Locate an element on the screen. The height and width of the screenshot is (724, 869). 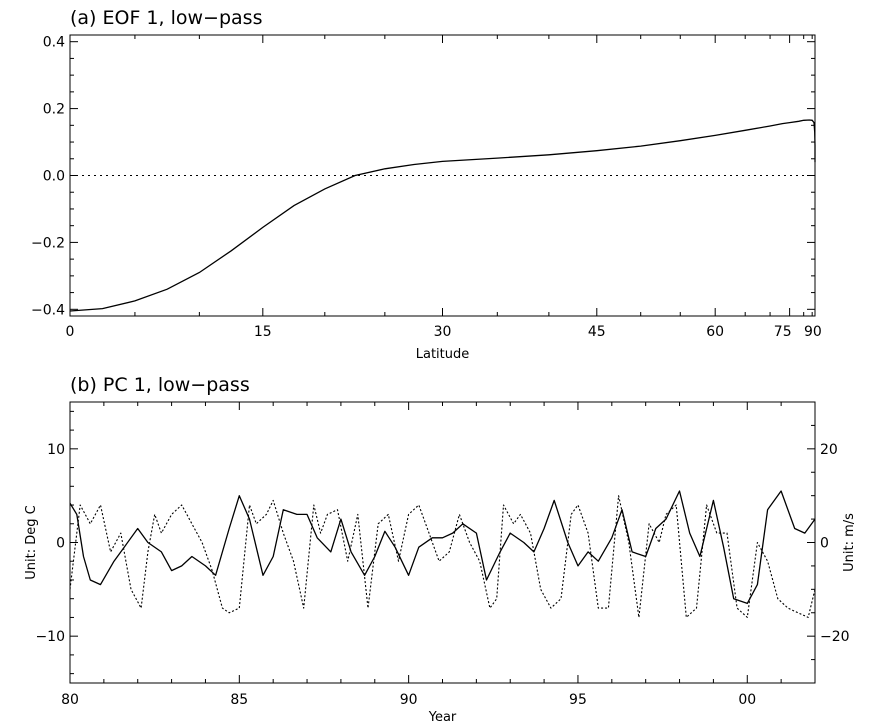
y-tick-label: −0.4 is located at coordinates (48, 310).